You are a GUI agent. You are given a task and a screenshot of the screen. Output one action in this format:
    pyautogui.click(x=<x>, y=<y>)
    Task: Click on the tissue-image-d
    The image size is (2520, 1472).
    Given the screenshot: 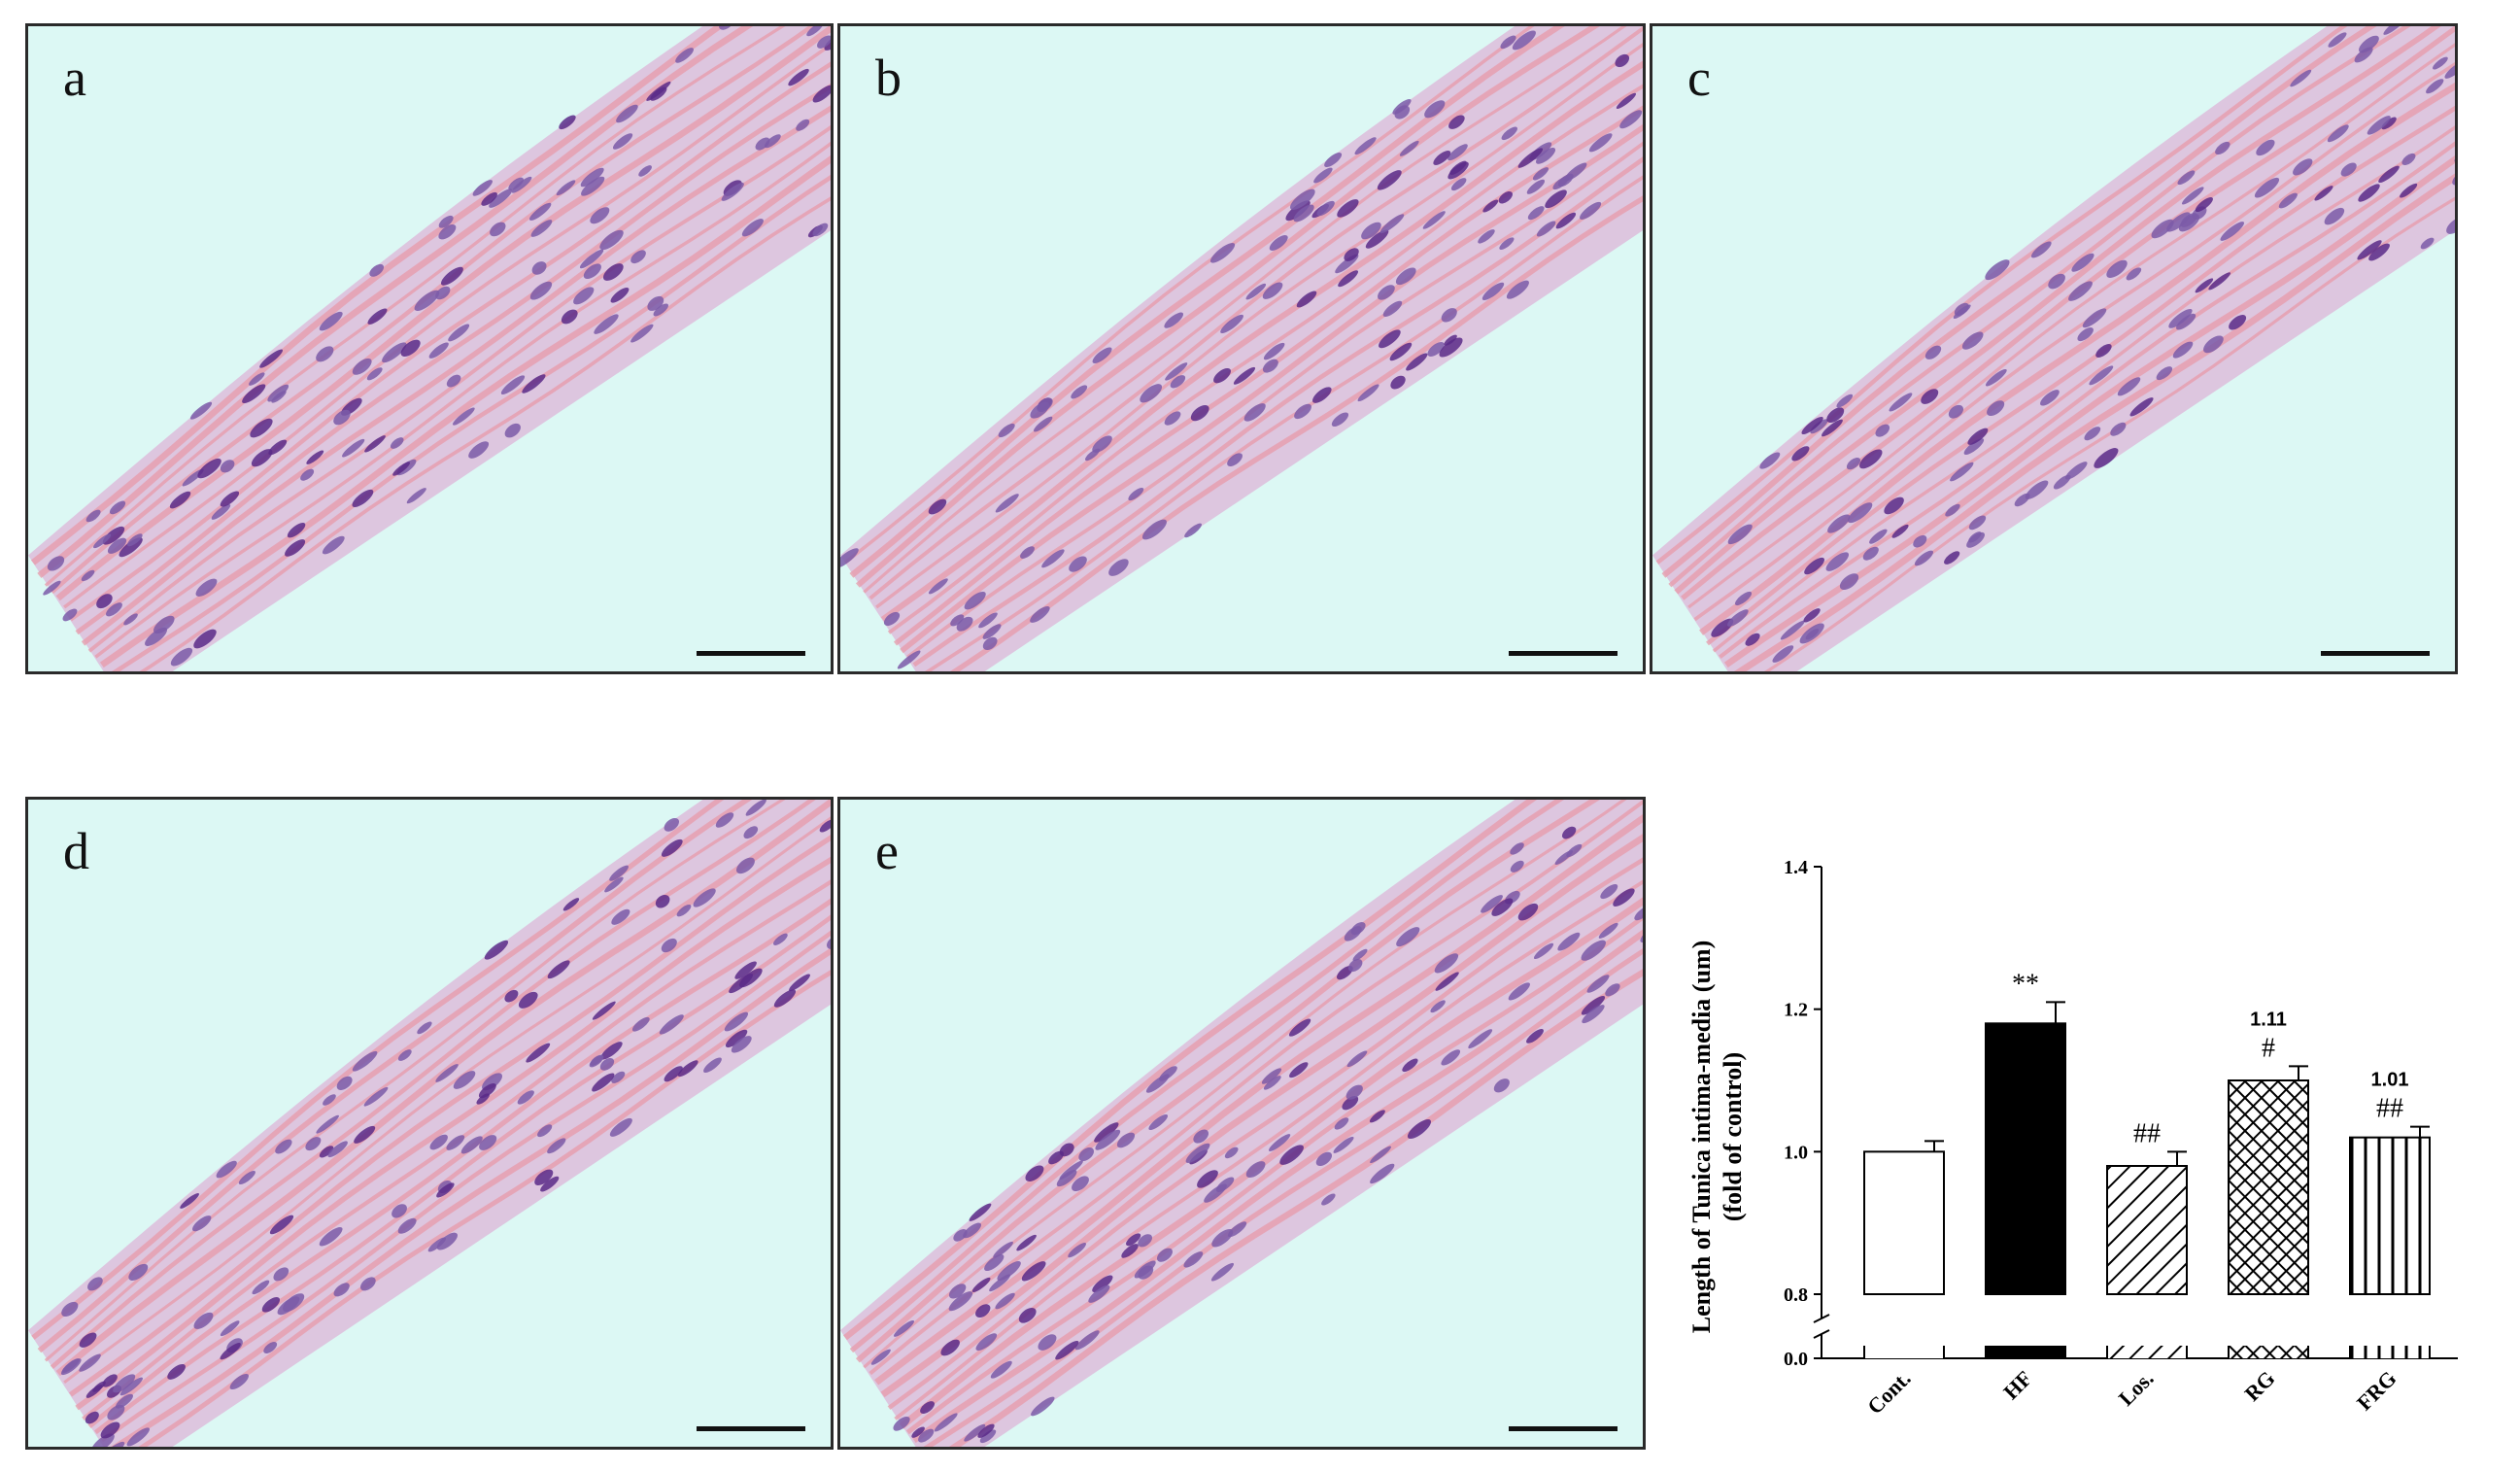 What is the action you would take?
    pyautogui.click(x=429, y=1123)
    